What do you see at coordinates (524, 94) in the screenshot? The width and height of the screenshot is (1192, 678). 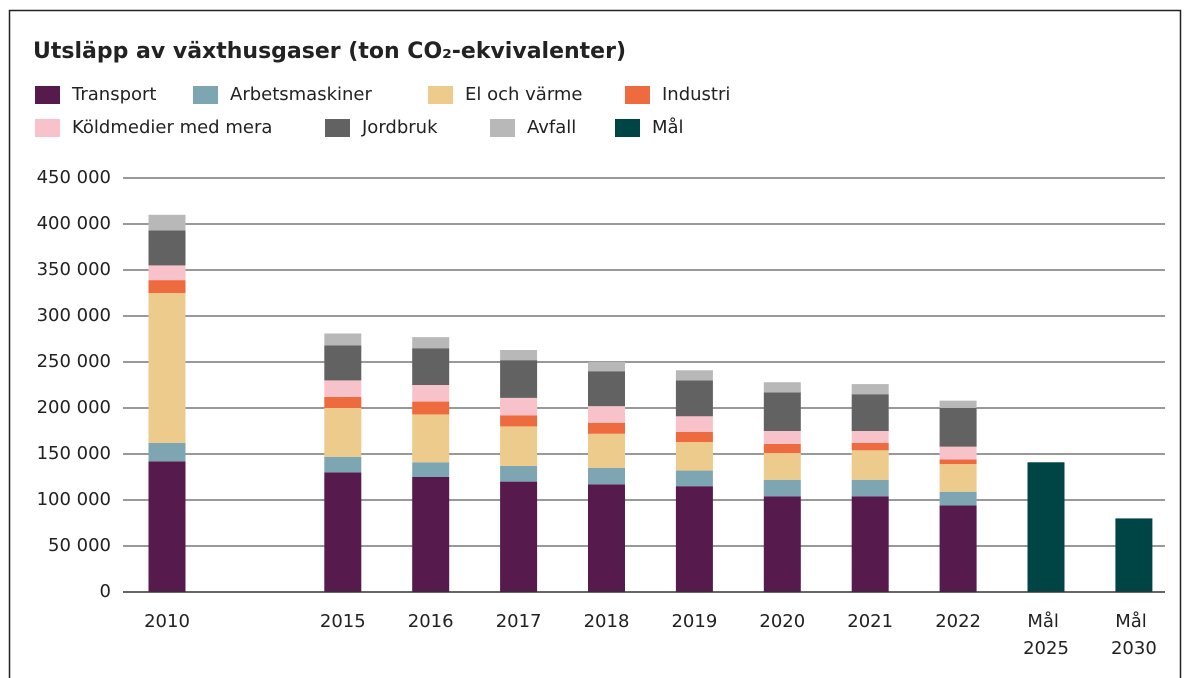 I see `legend-label: El och värme` at bounding box center [524, 94].